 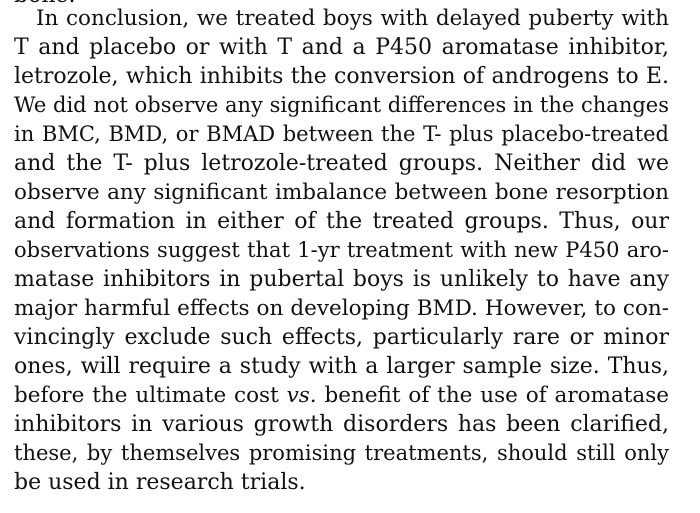 What do you see at coordinates (150, 395) in the screenshot?
I see `line-14-text-before: before the ultimate cost` at bounding box center [150, 395].